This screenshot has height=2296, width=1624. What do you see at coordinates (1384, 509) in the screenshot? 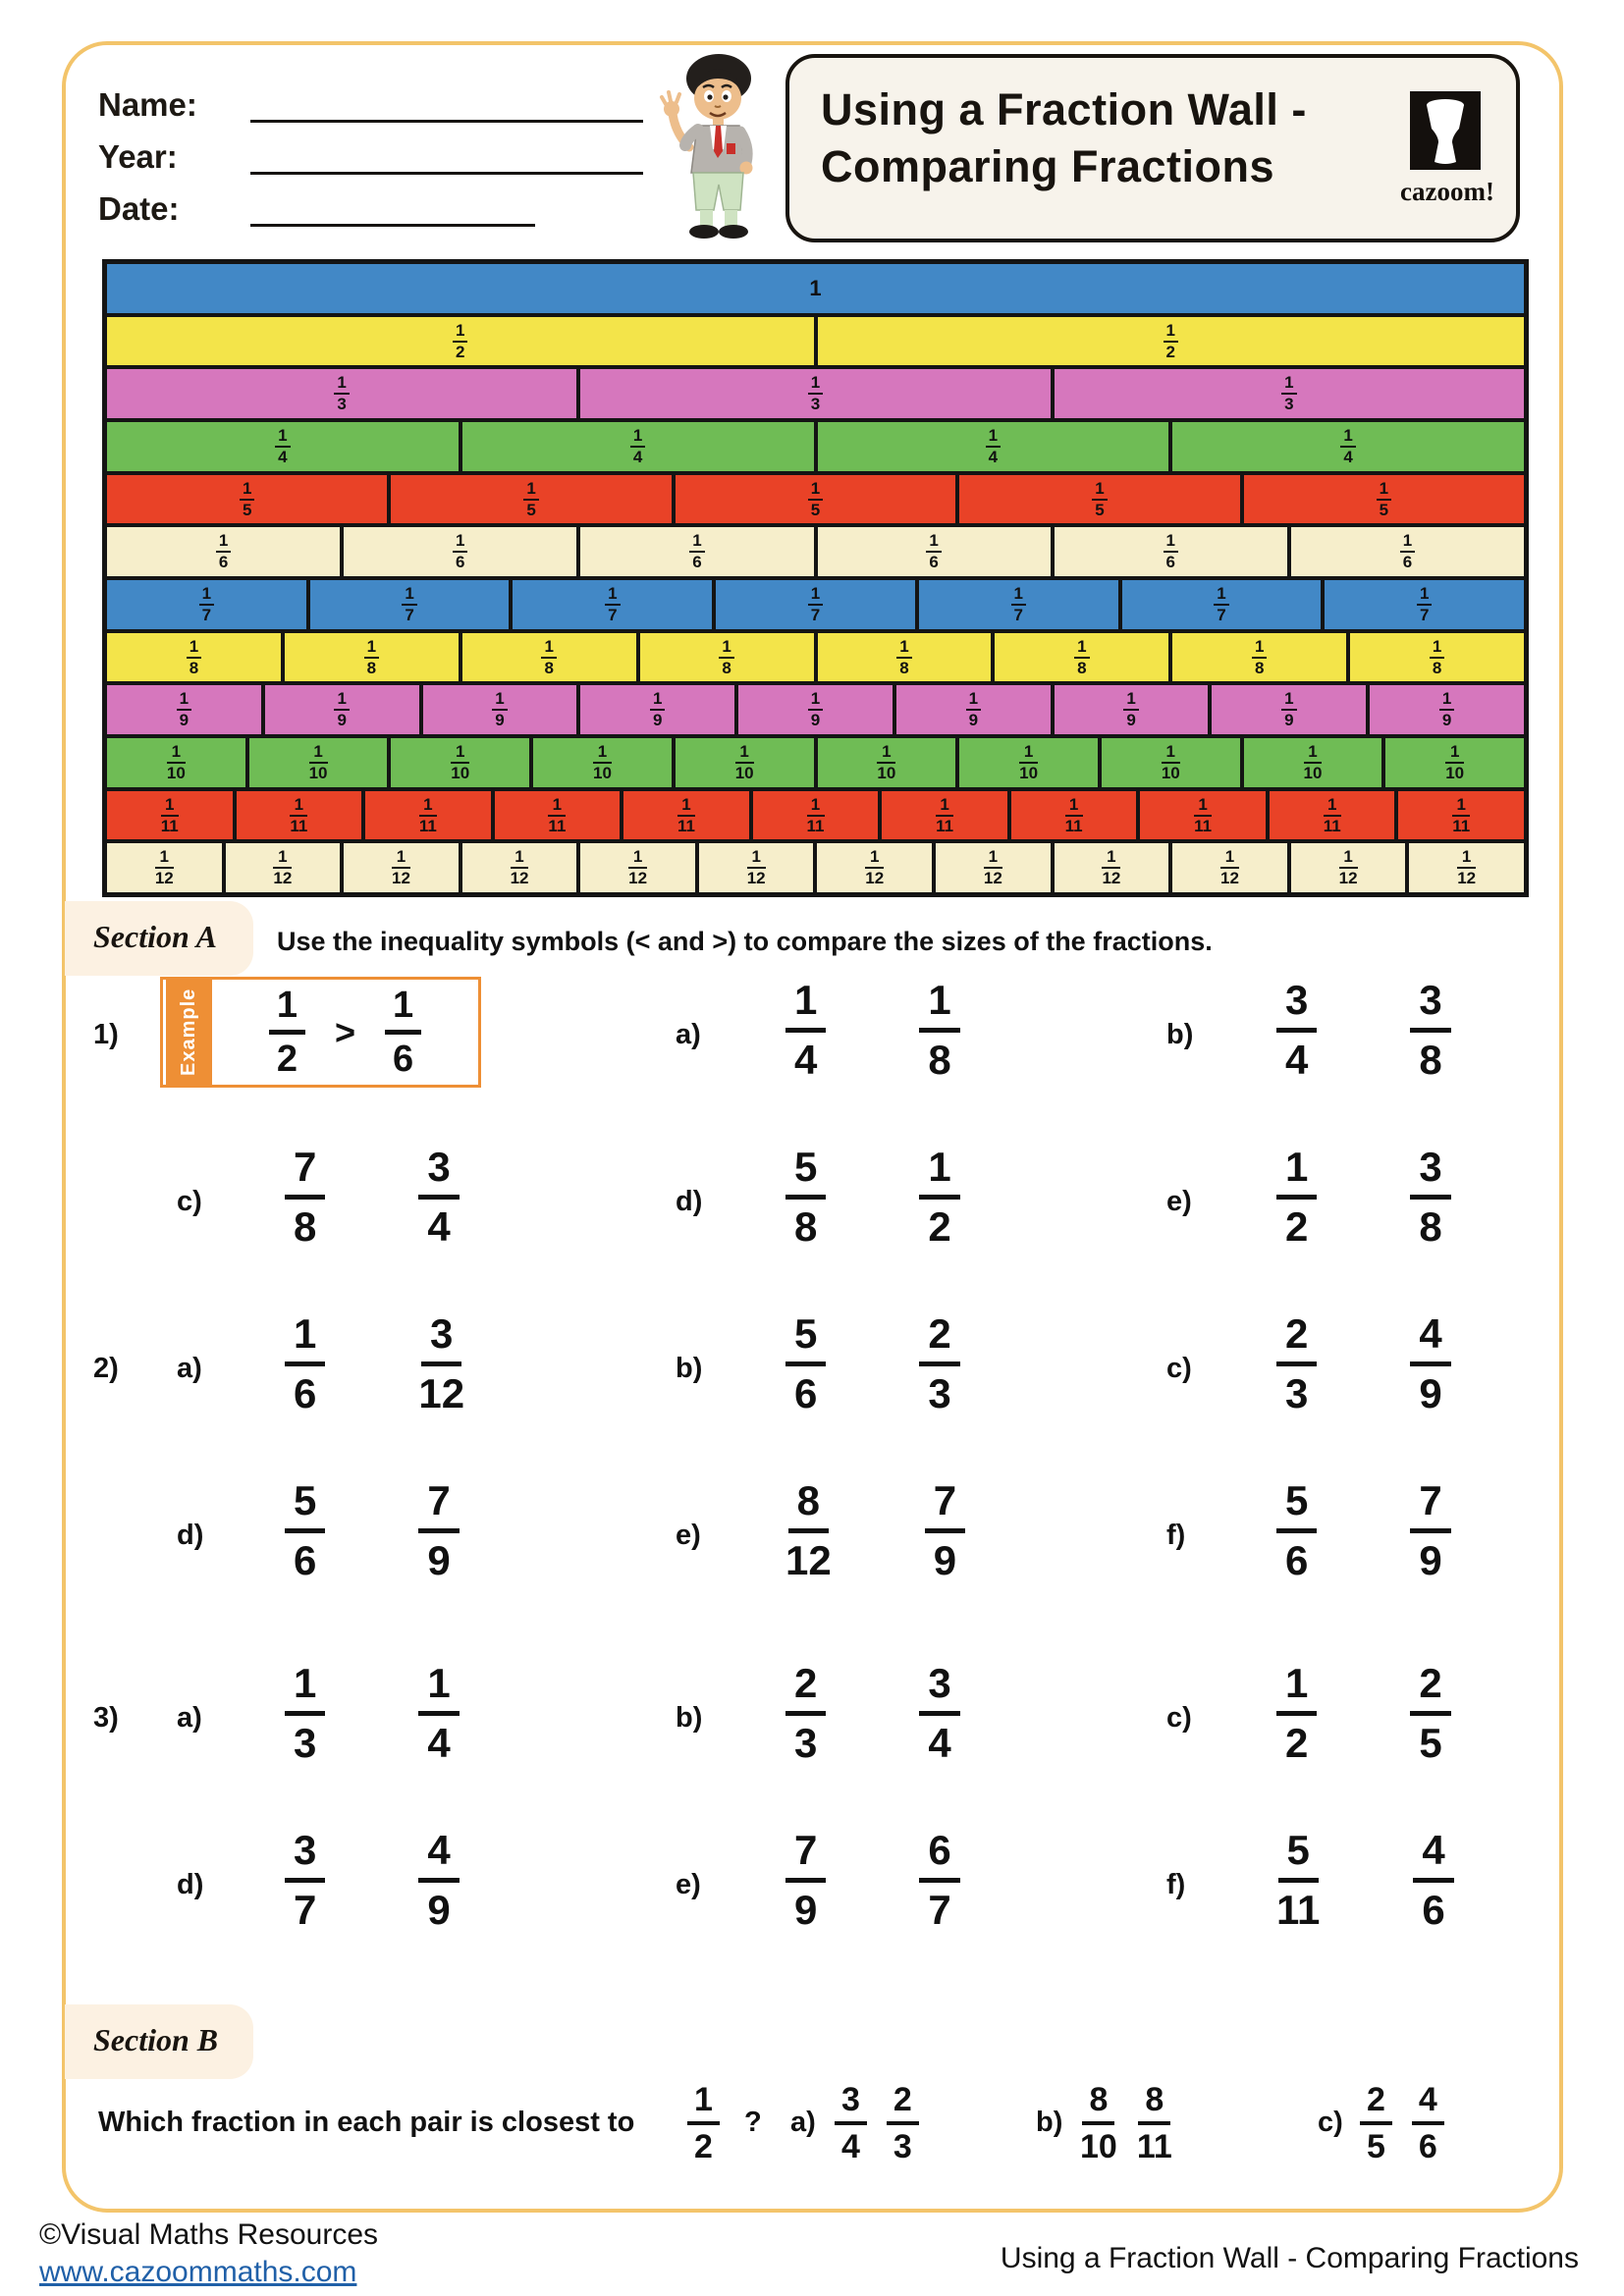
I see `wall-fraction-denominator: 5` at bounding box center [1384, 509].